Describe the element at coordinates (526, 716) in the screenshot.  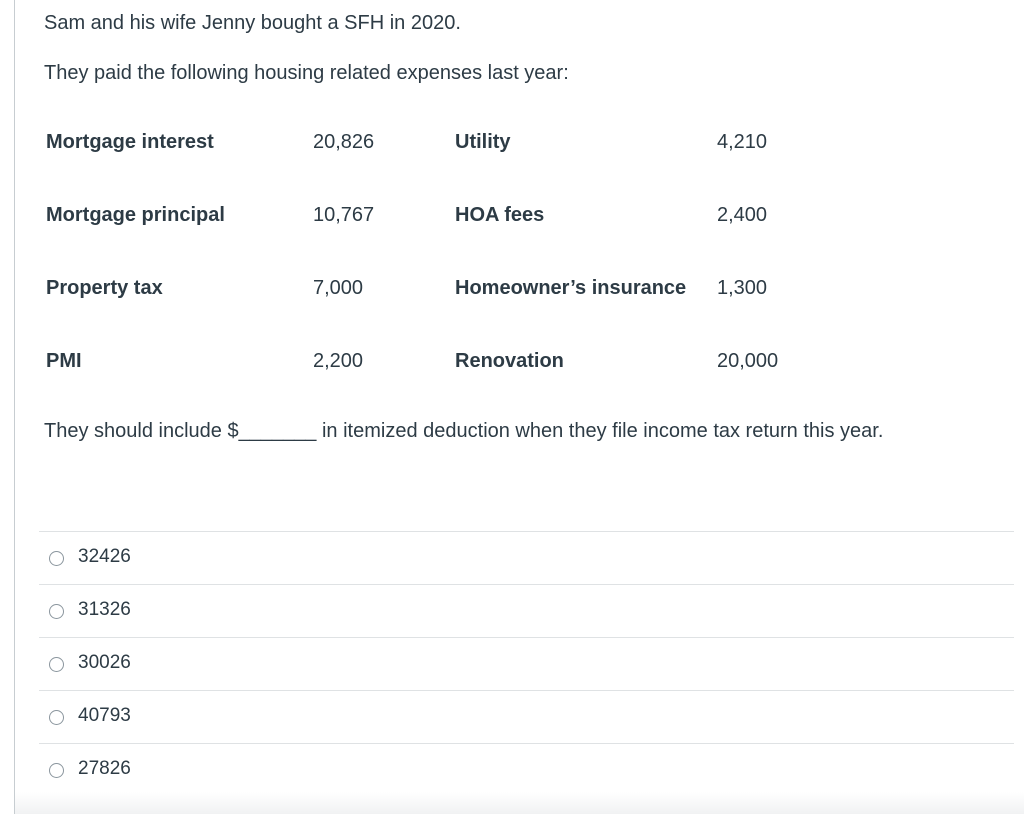
I see `answer-option: 40793` at that location.